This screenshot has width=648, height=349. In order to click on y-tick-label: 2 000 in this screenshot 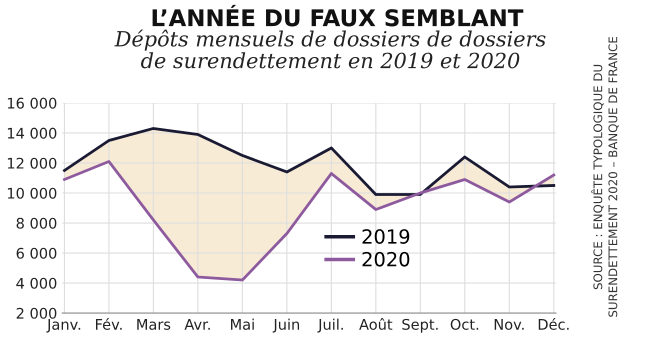, I will do `click(36, 313)`.